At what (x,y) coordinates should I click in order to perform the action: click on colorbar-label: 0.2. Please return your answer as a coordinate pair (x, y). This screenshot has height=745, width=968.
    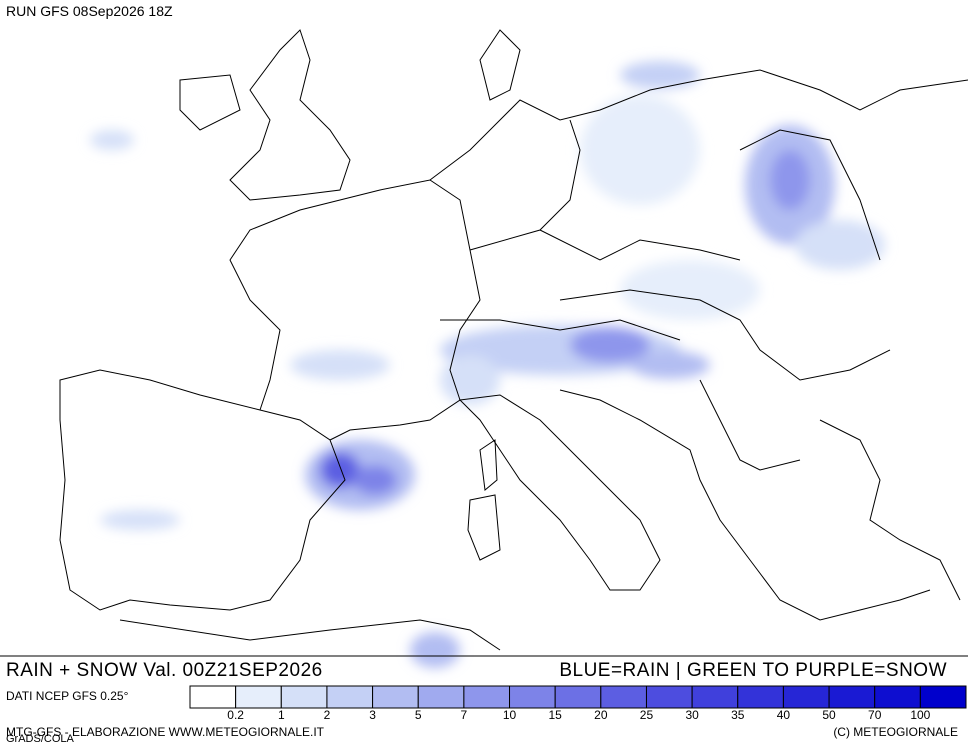
    Looking at the image, I should click on (235, 715).